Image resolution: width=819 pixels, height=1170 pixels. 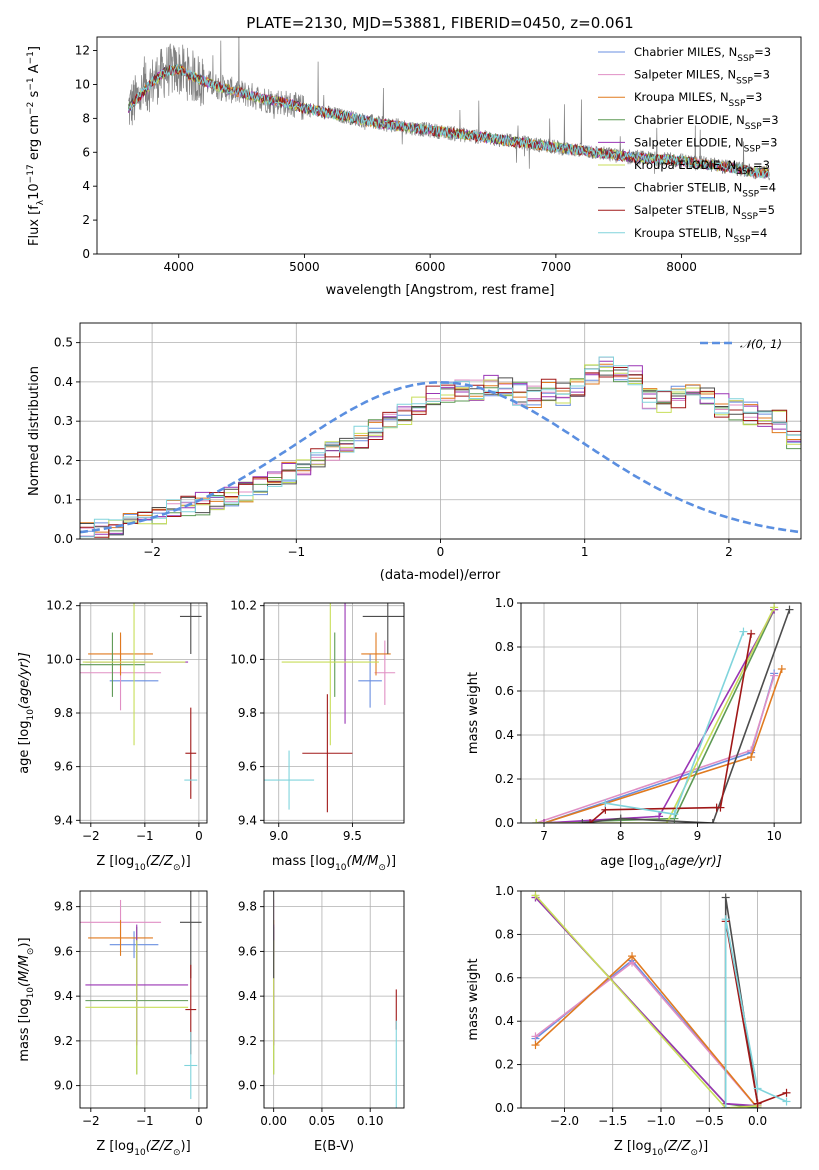 What do you see at coordinates (178, 267) in the screenshot?
I see `x-tick-label: 4000` at bounding box center [178, 267].